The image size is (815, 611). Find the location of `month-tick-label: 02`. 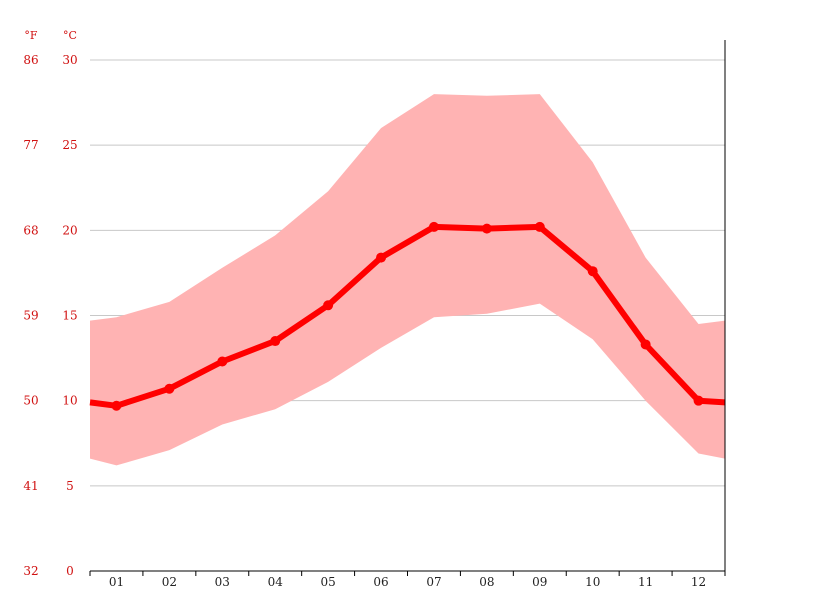

month-tick-label: 02 is located at coordinates (169, 582).